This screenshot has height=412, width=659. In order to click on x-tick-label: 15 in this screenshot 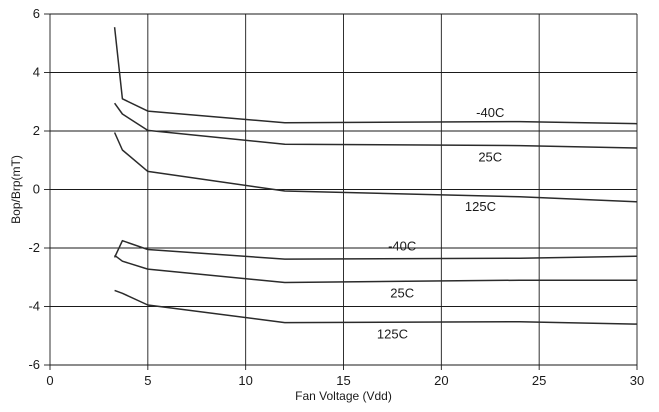, I will do `click(343, 380)`.